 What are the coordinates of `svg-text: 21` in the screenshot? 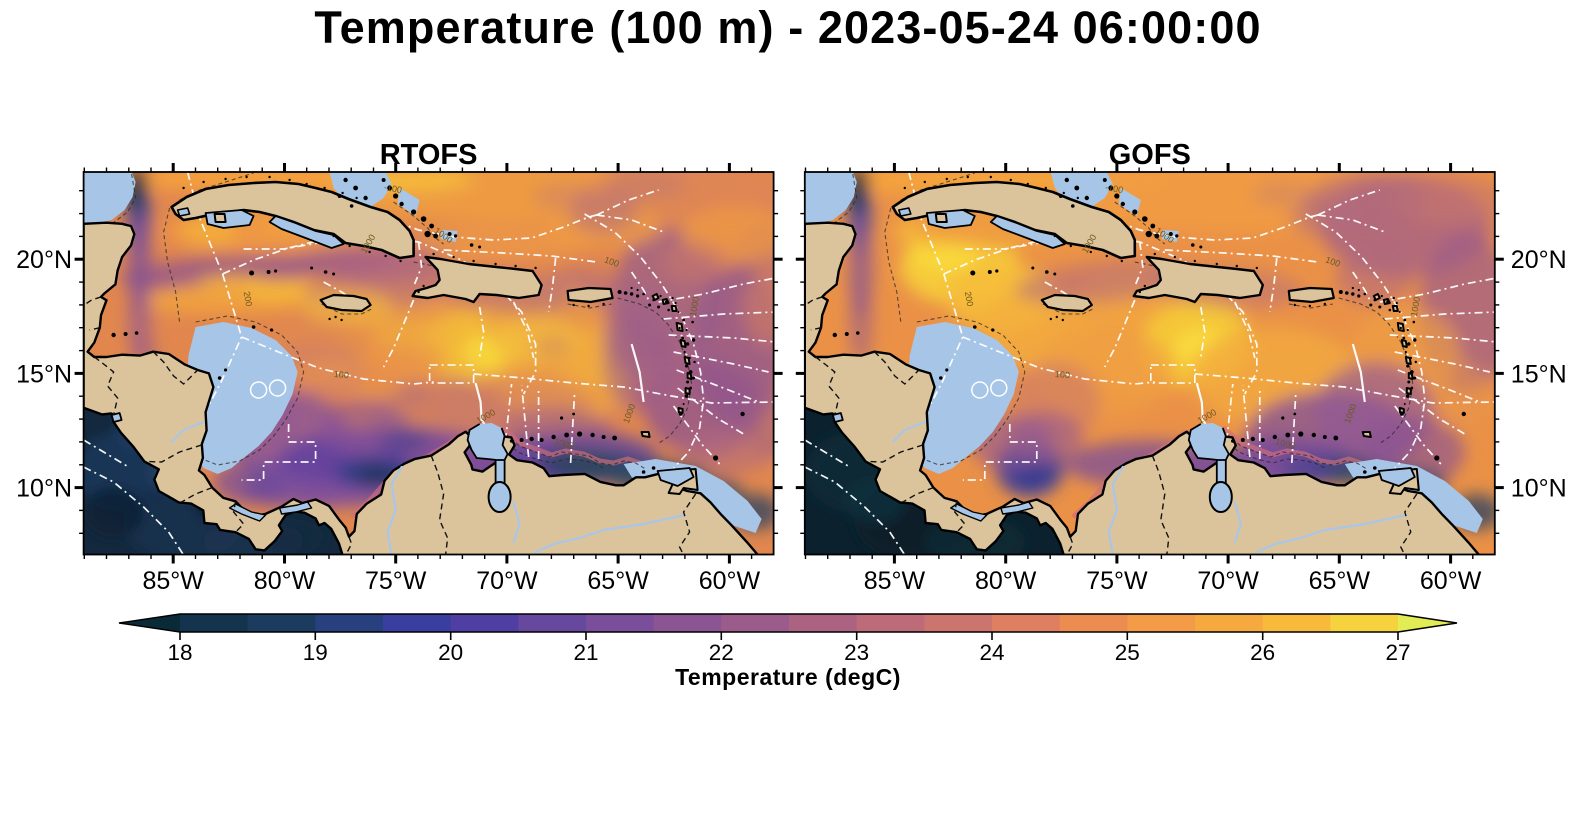 It's located at (585, 652).